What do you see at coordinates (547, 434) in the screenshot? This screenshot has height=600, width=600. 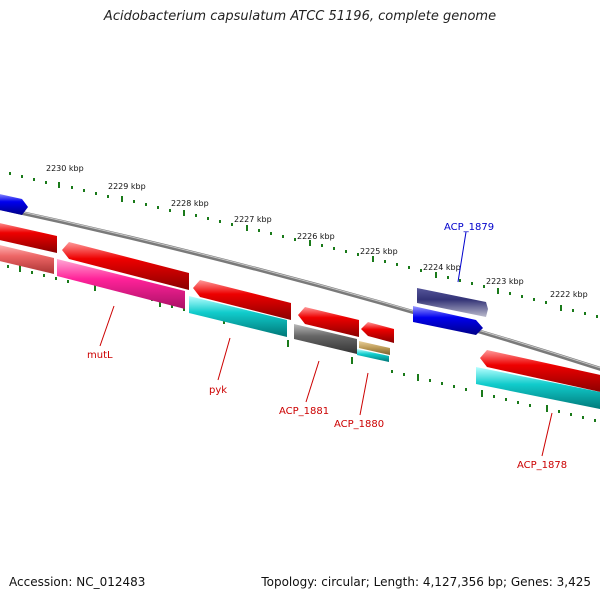 I see `leader-acp1878` at bounding box center [547, 434].